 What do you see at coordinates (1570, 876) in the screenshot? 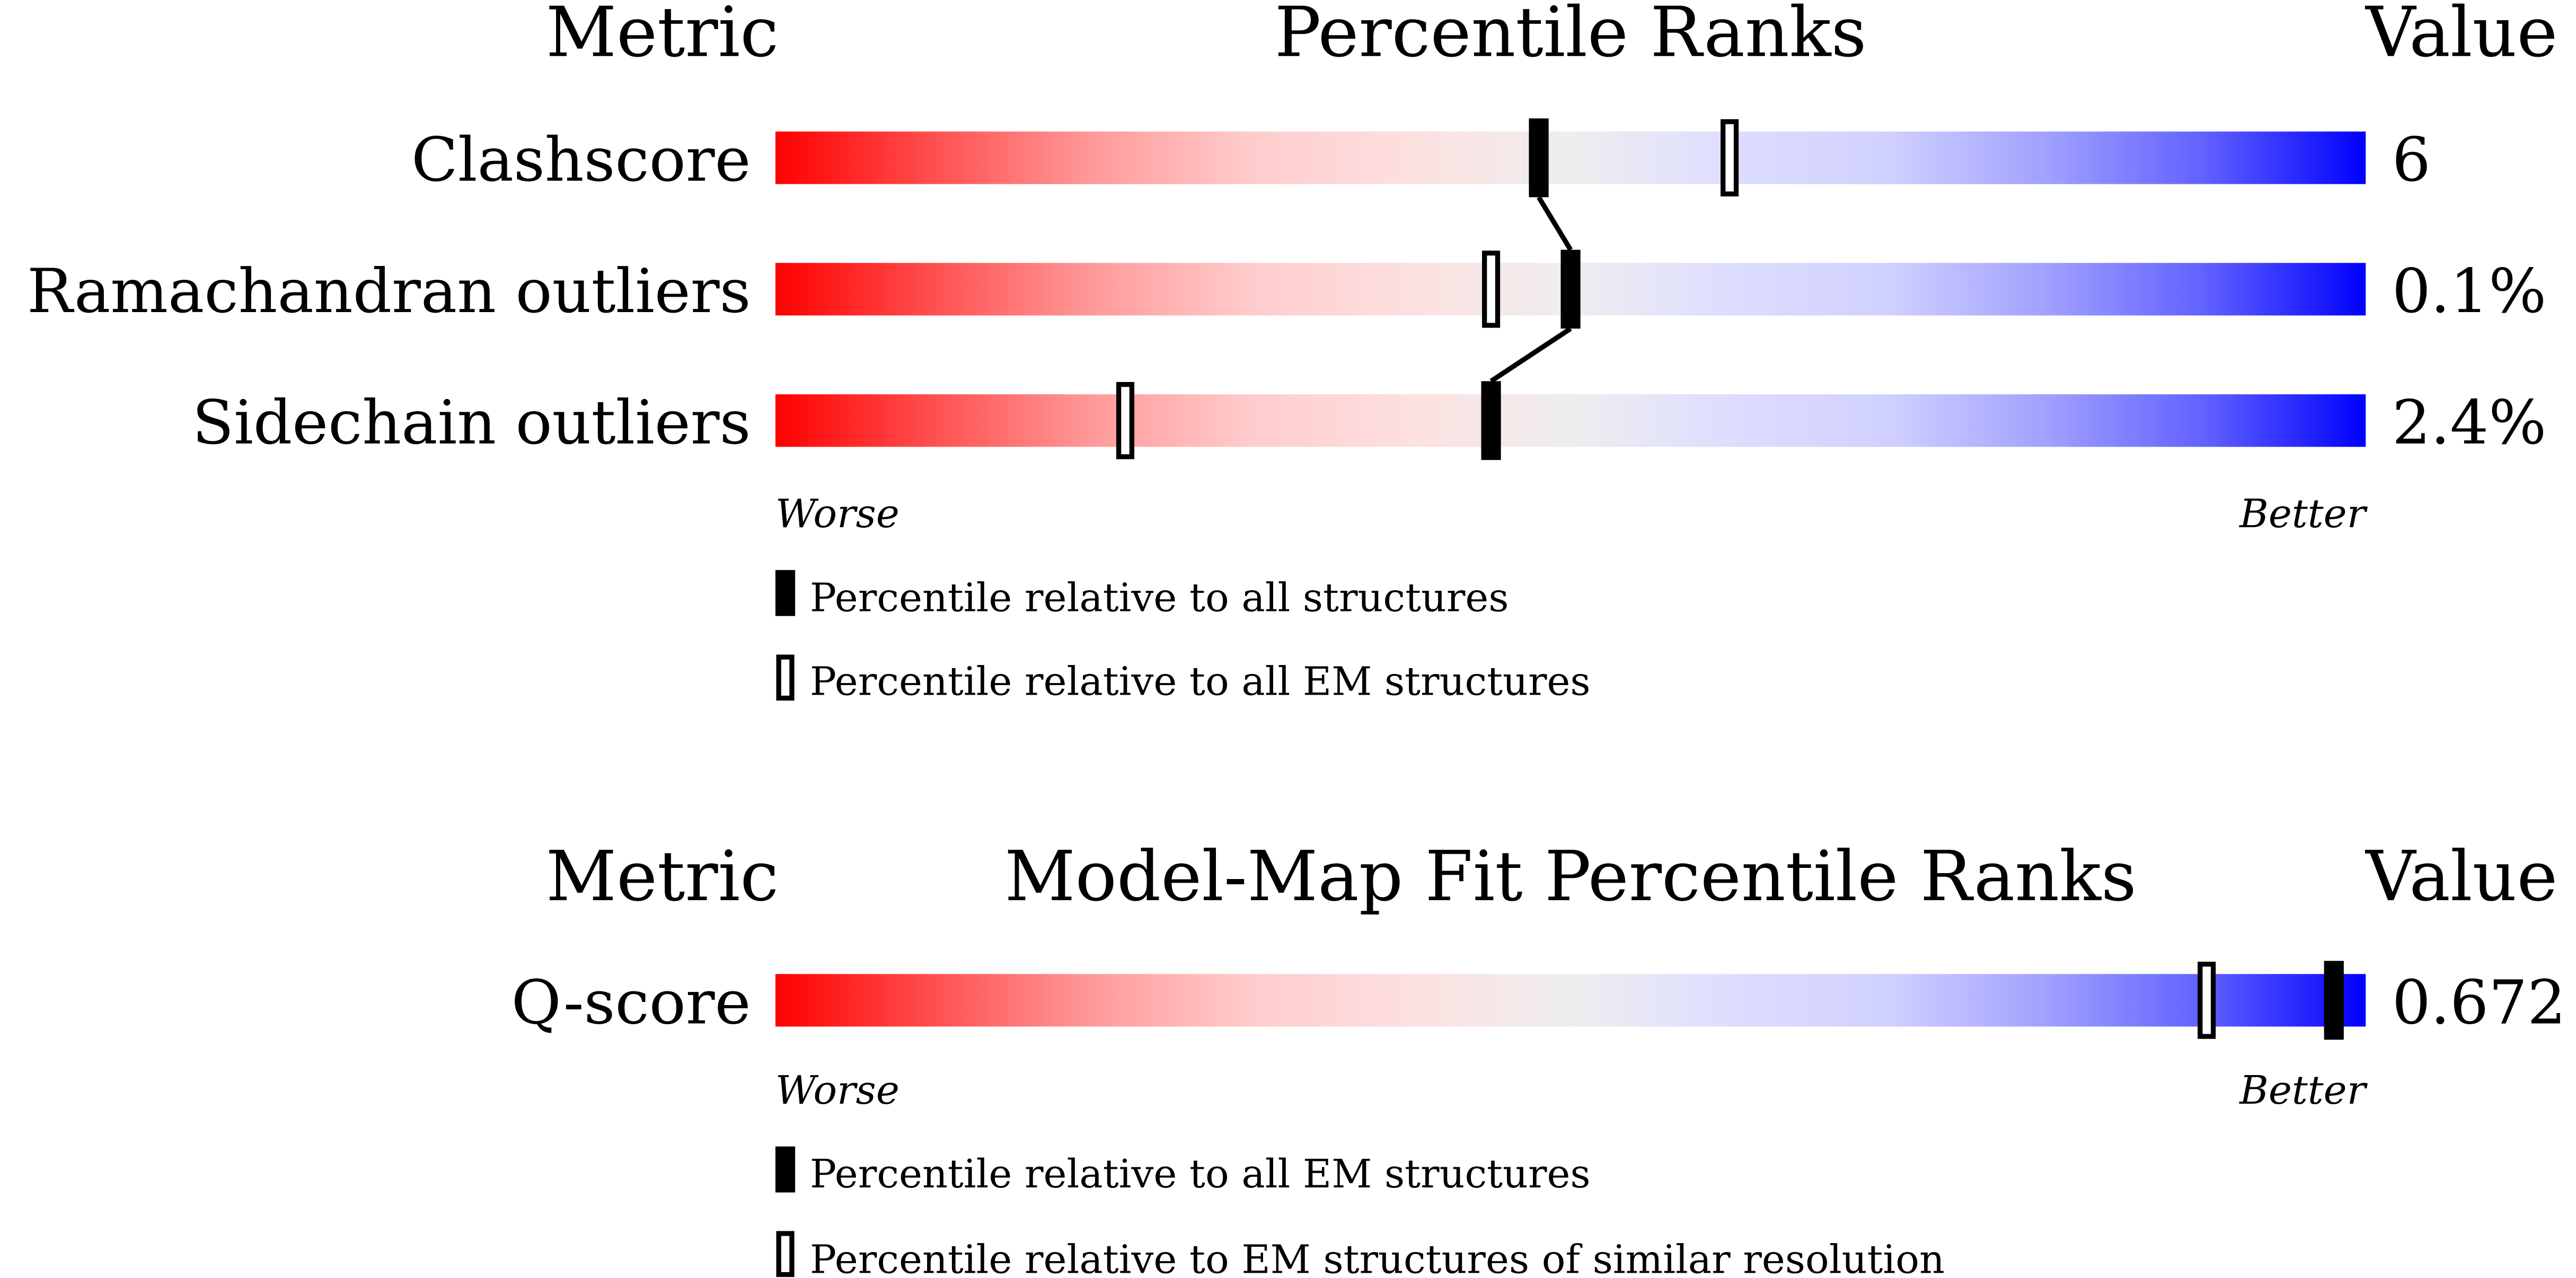
I see `chart-title: Model-Map Fit Percentile Ranks` at bounding box center [1570, 876].